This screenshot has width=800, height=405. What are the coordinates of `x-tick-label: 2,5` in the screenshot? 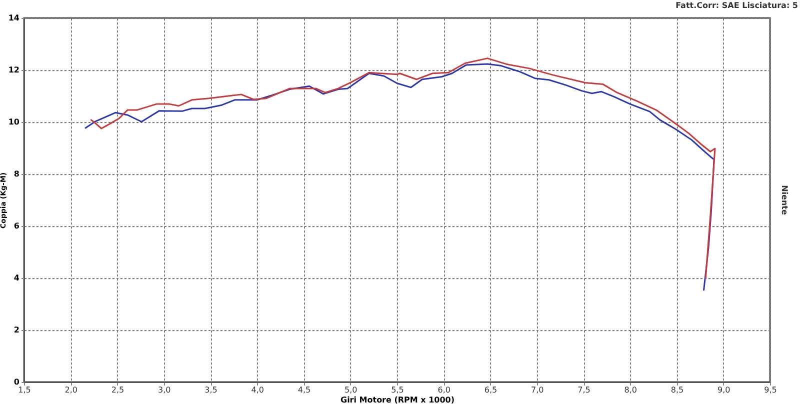 It's located at (117, 390).